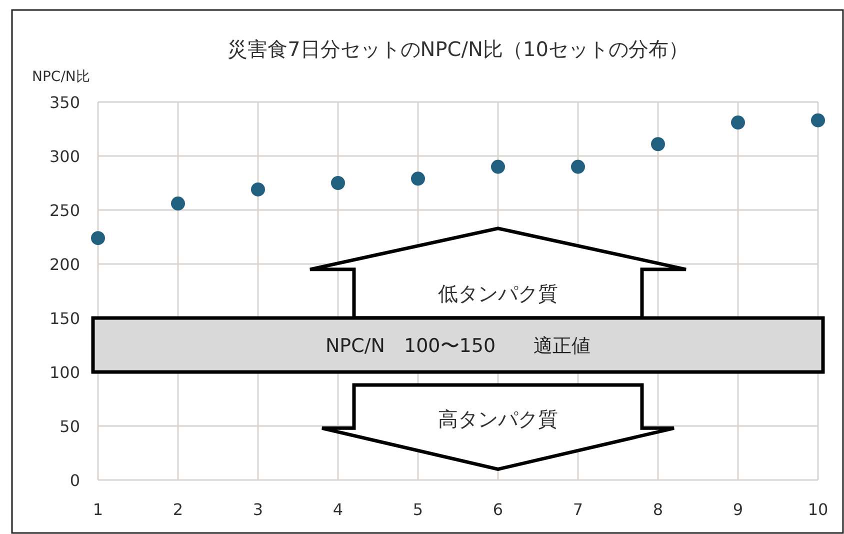 Image resolution: width=844 pixels, height=534 pixels. I want to click on y-tick-label: 100, so click(64, 372).